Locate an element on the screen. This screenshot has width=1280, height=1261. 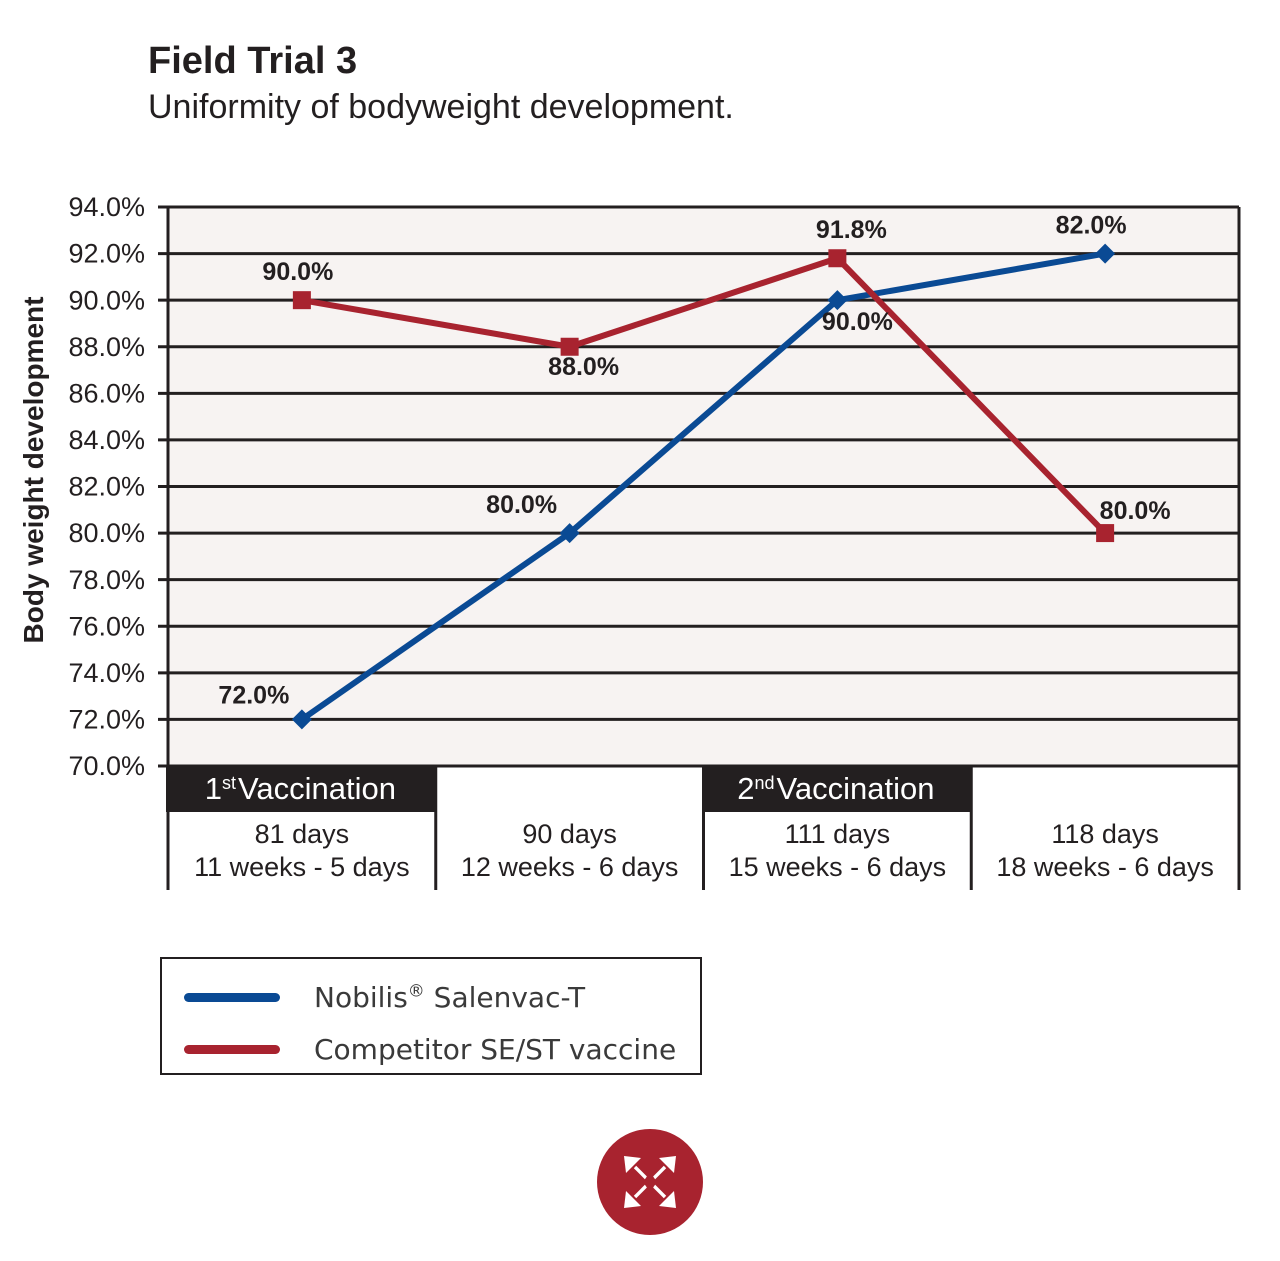
x-category-label: 81 days 11 weeks - 5 days is located at coordinates (302, 851).